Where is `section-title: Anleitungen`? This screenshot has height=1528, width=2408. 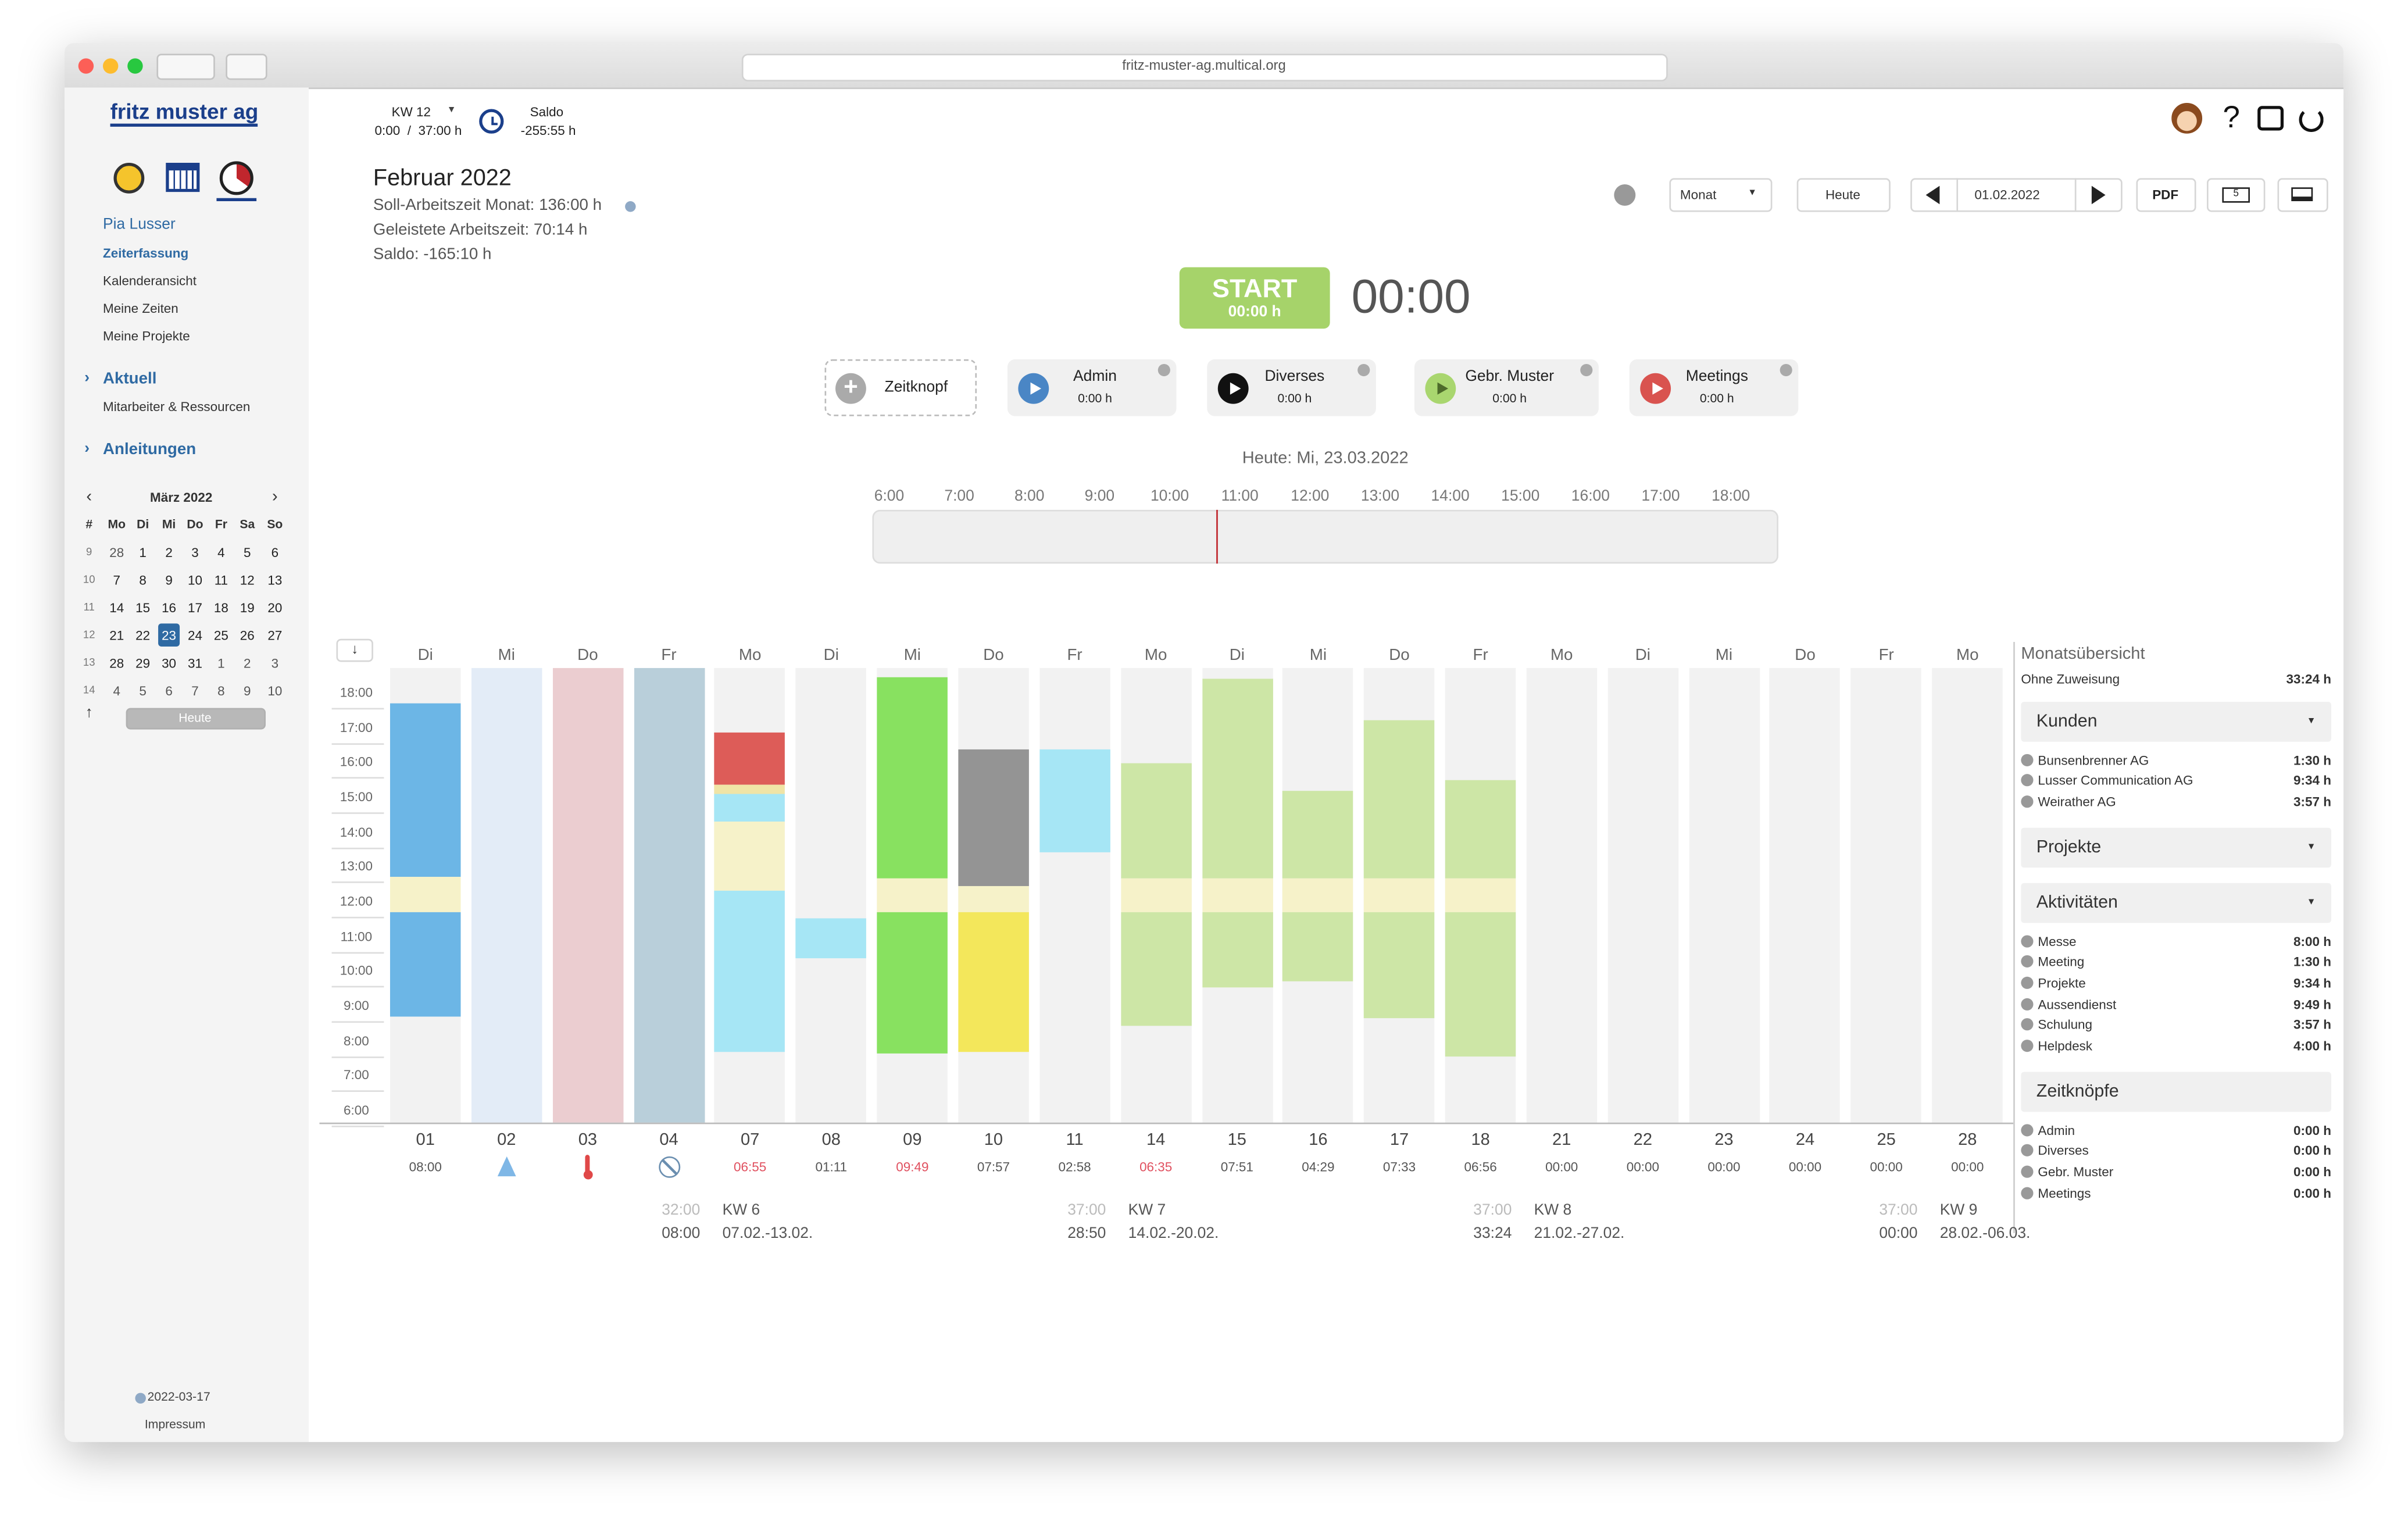
section-title: Anleitungen is located at coordinates (149, 449).